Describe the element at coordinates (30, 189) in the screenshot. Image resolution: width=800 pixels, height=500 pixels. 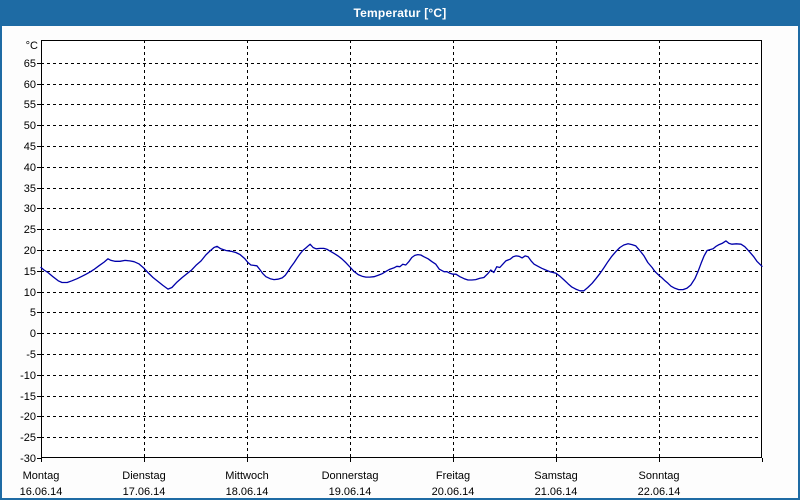
I see `y-tick-label: 35` at that location.